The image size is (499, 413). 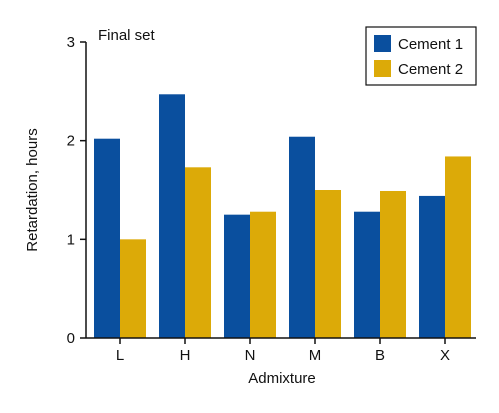 What do you see at coordinates (315, 355) in the screenshot?
I see `x-tick-label: M` at bounding box center [315, 355].